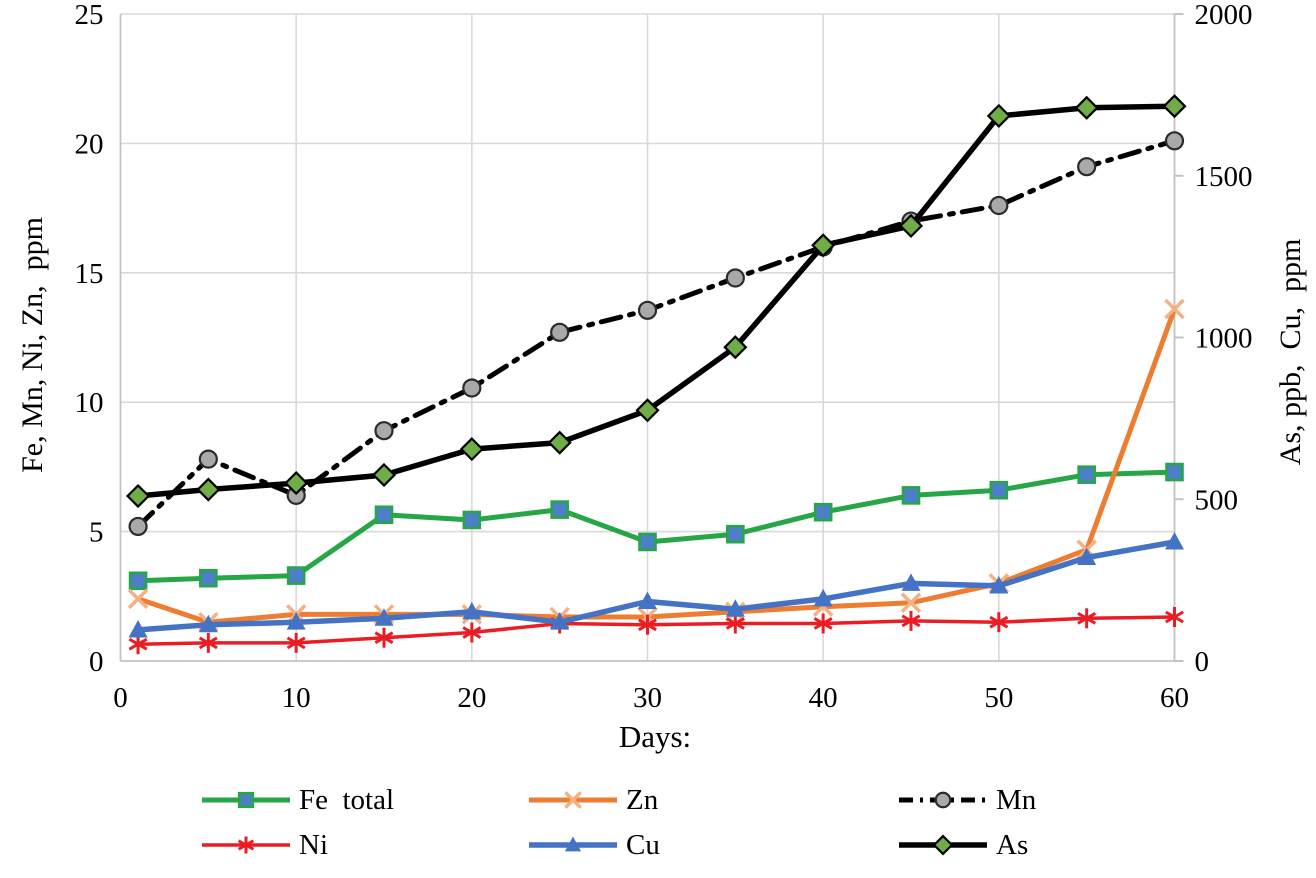 The height and width of the screenshot is (878, 1316). I want to click on legend-item-zn: Zn, so click(592, 800).